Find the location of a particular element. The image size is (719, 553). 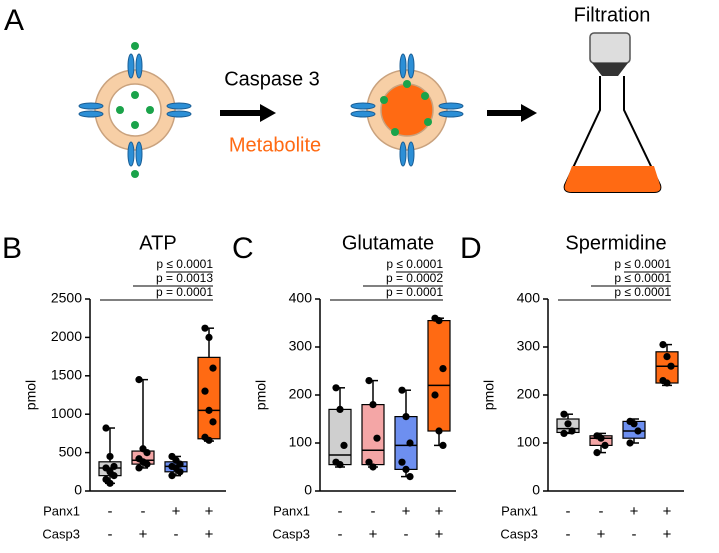

step-label: Caspase 3 is located at coordinates (272, 79).